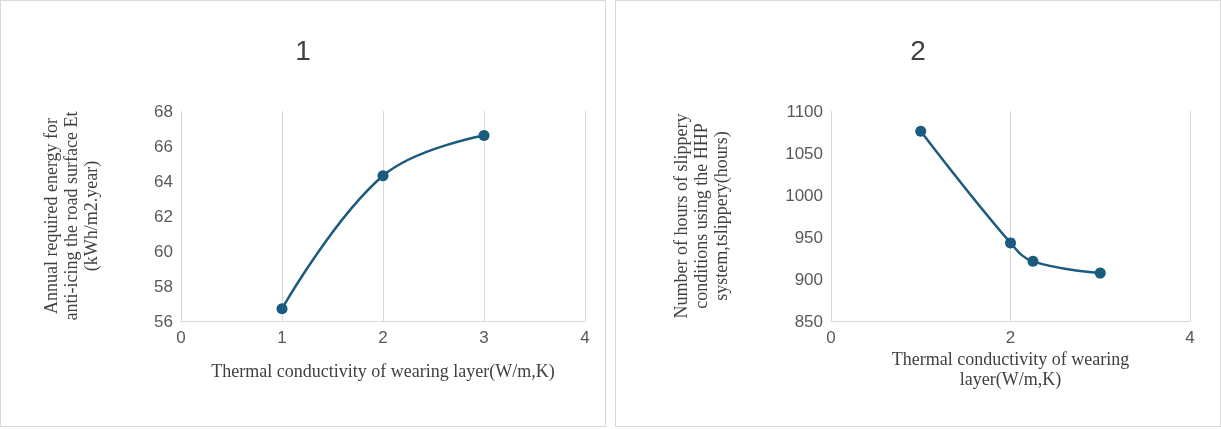 This screenshot has width=1221, height=429. Describe the element at coordinates (804, 153) in the screenshot. I see `y-tick-label: 1050` at that location.